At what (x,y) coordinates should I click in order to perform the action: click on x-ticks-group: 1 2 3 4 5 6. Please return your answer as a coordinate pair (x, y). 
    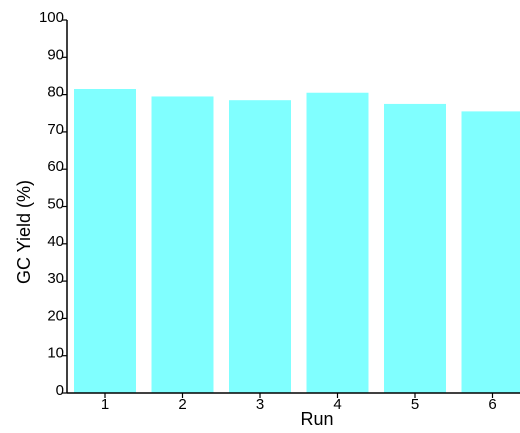
    Looking at the image, I should click on (299, 403).